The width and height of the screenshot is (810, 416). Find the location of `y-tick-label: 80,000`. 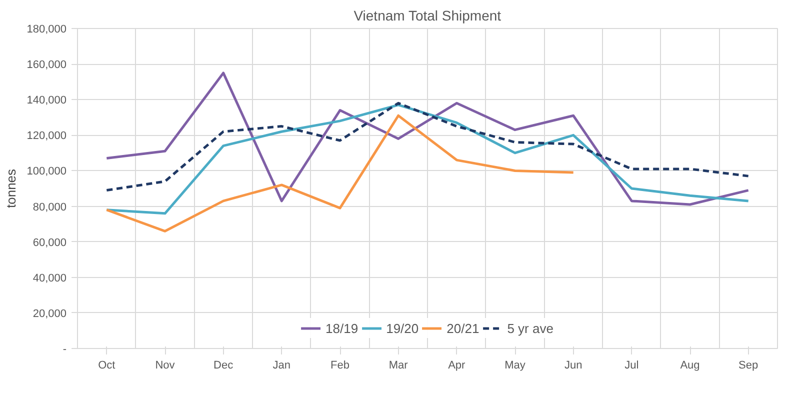

y-tick-label: 80,000 is located at coordinates (49, 207).